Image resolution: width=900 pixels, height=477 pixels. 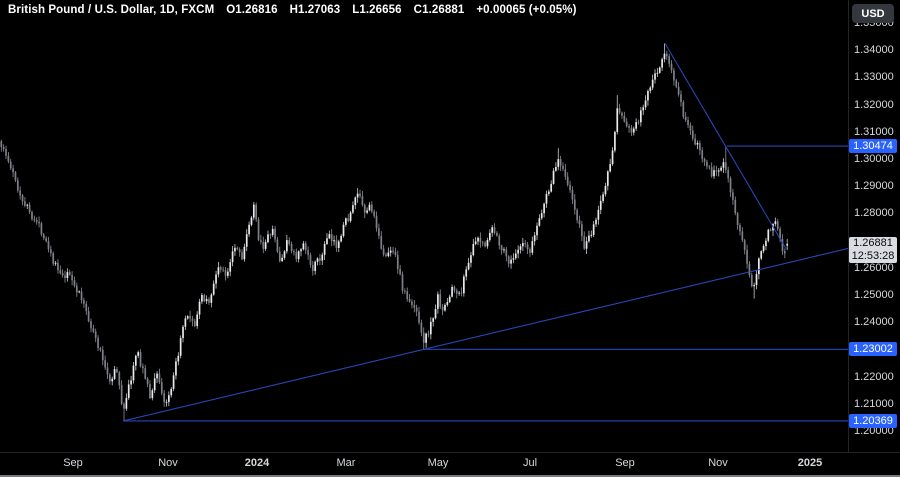 What do you see at coordinates (874, 295) in the screenshot?
I see `price-tick-label: 1.25000` at bounding box center [874, 295].